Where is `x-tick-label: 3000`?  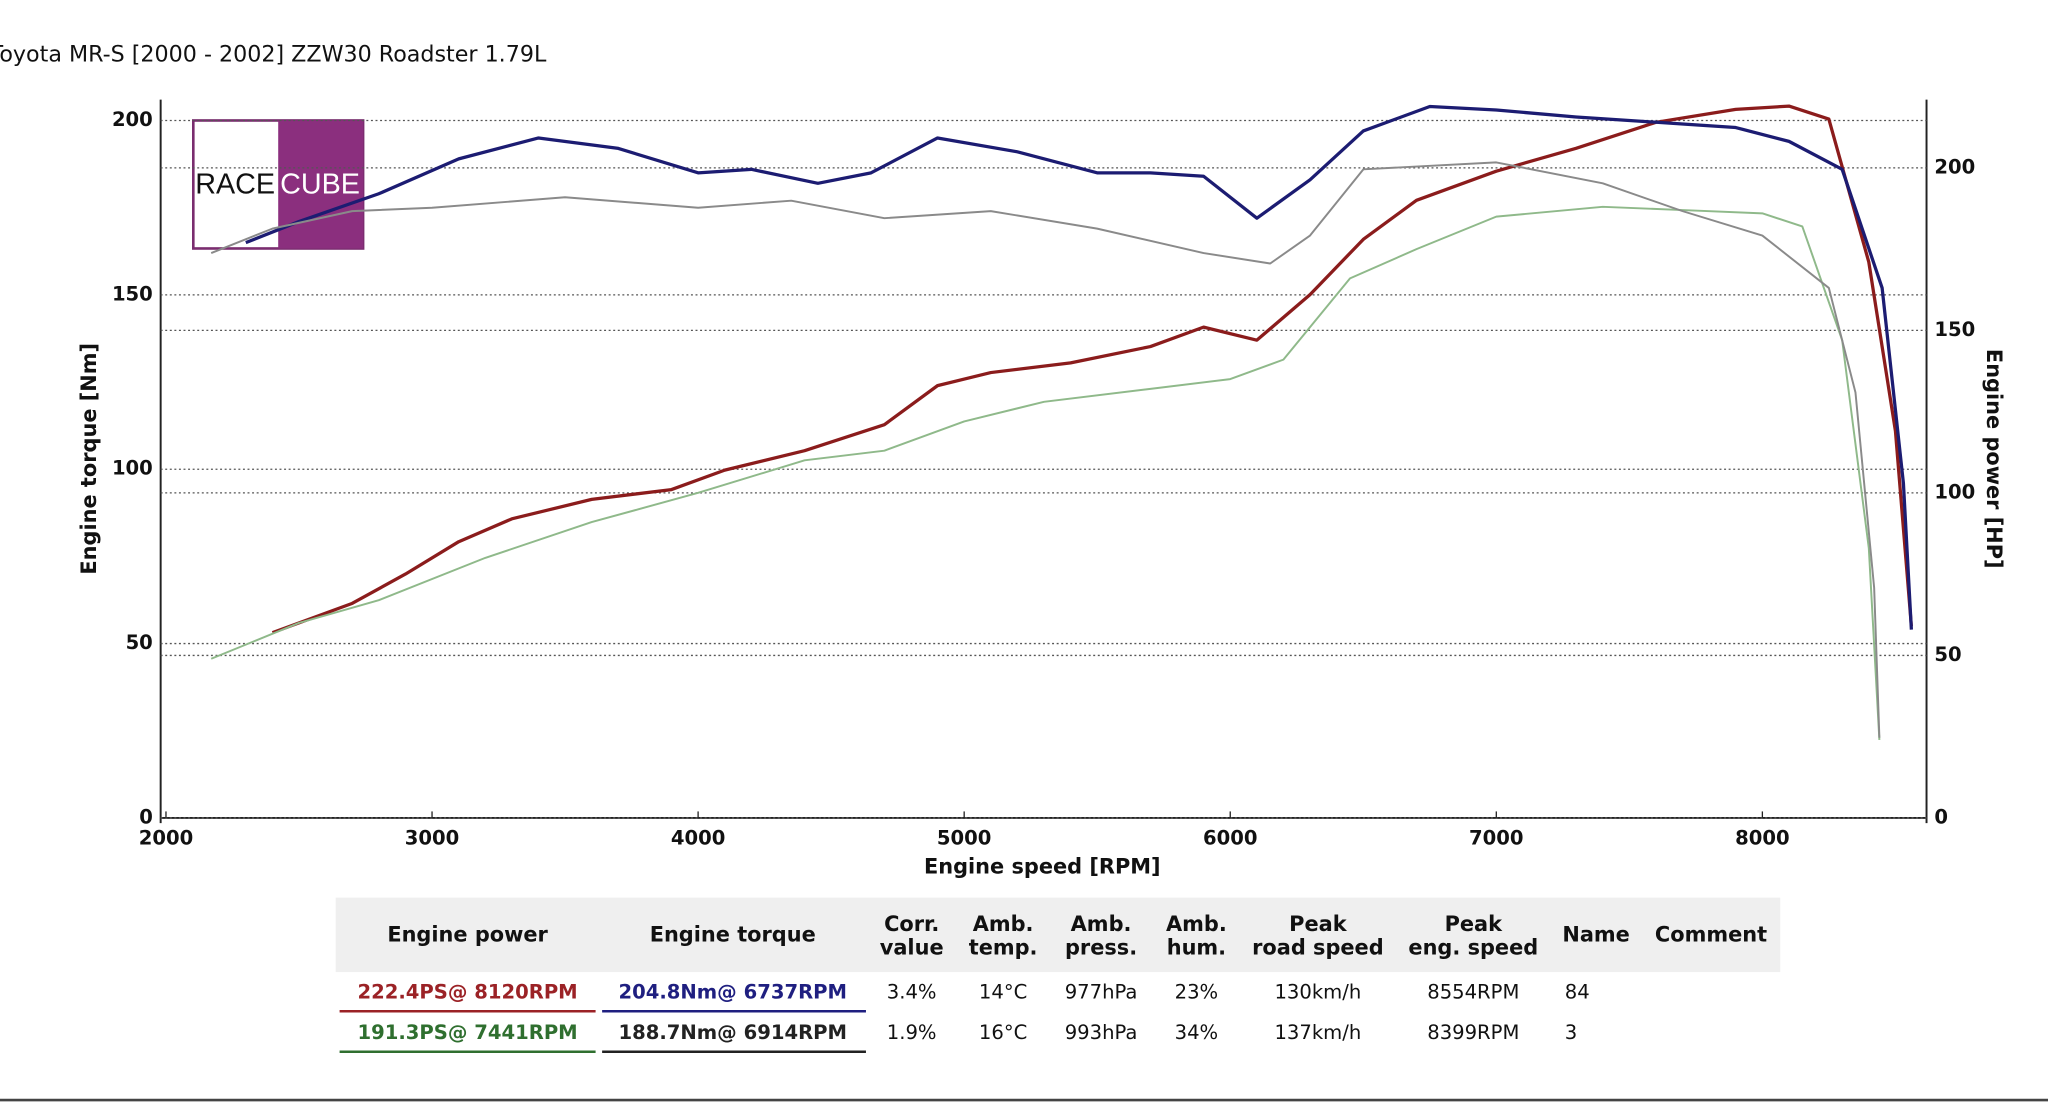 x-tick-label: 3000 is located at coordinates (432, 837).